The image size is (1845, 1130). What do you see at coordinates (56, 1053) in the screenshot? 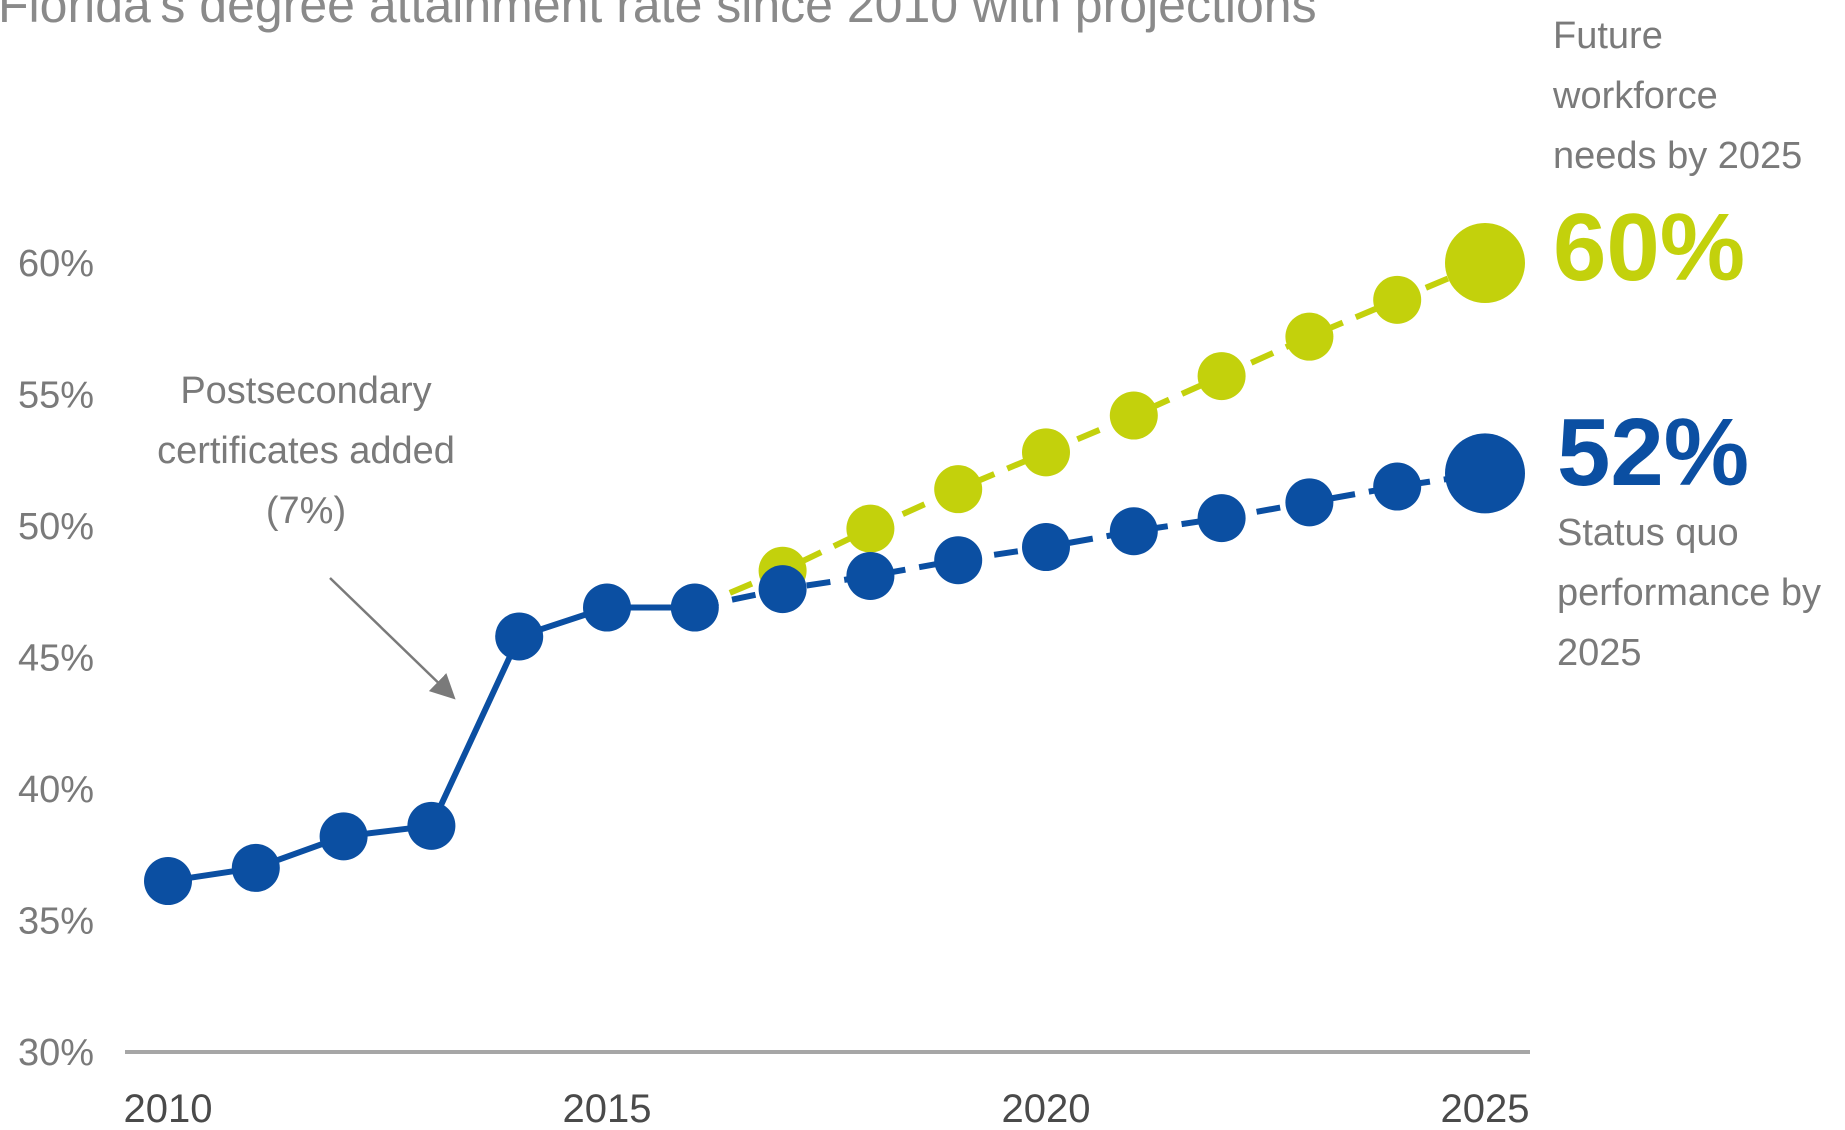
I see `y-tick-label: 30%` at bounding box center [56, 1053].